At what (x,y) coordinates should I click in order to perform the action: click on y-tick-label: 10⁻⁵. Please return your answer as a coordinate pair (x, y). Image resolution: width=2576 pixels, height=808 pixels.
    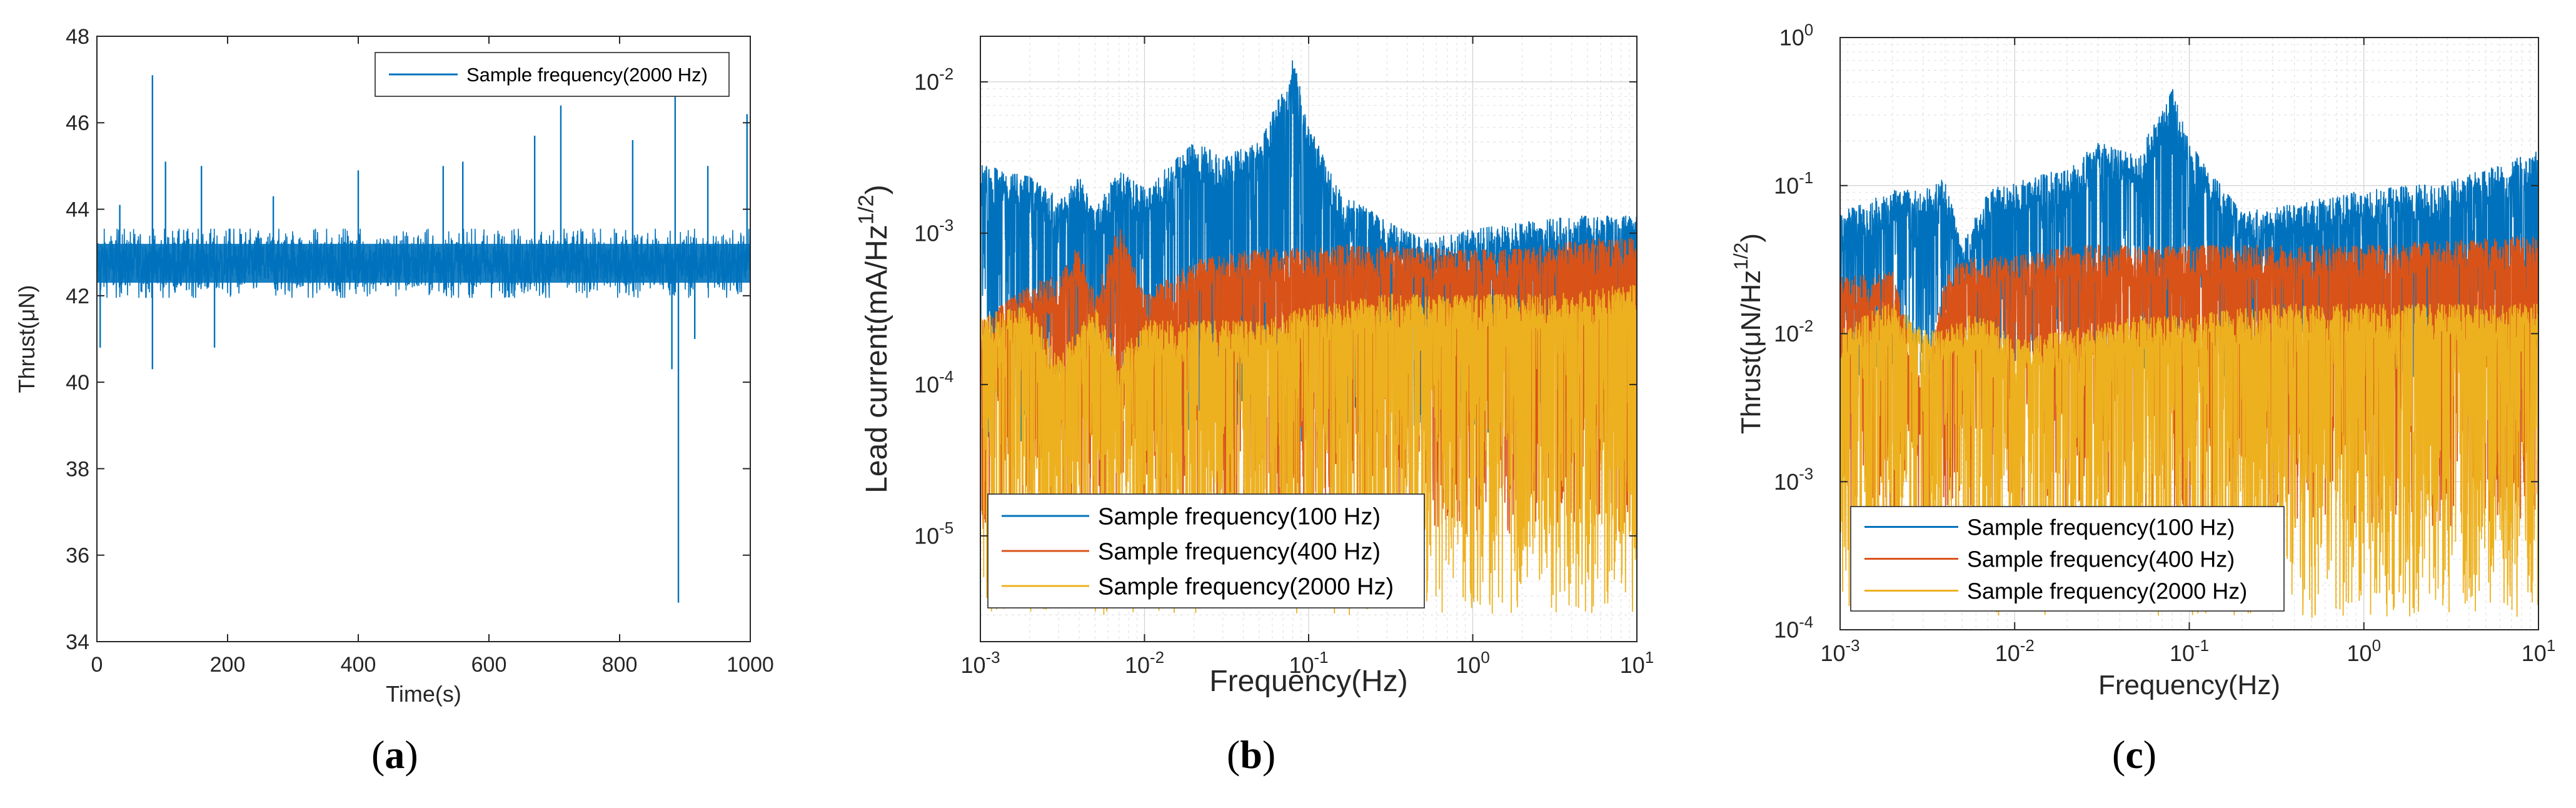
    Looking at the image, I should click on (933, 534).